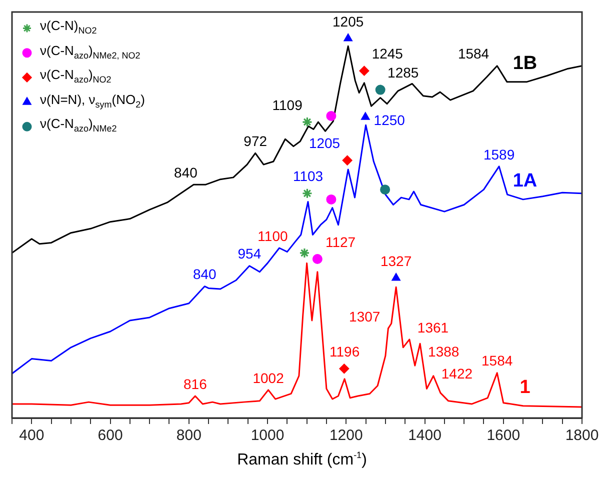 The height and width of the screenshot is (482, 604). I want to click on annotation: 1307, so click(364, 316).